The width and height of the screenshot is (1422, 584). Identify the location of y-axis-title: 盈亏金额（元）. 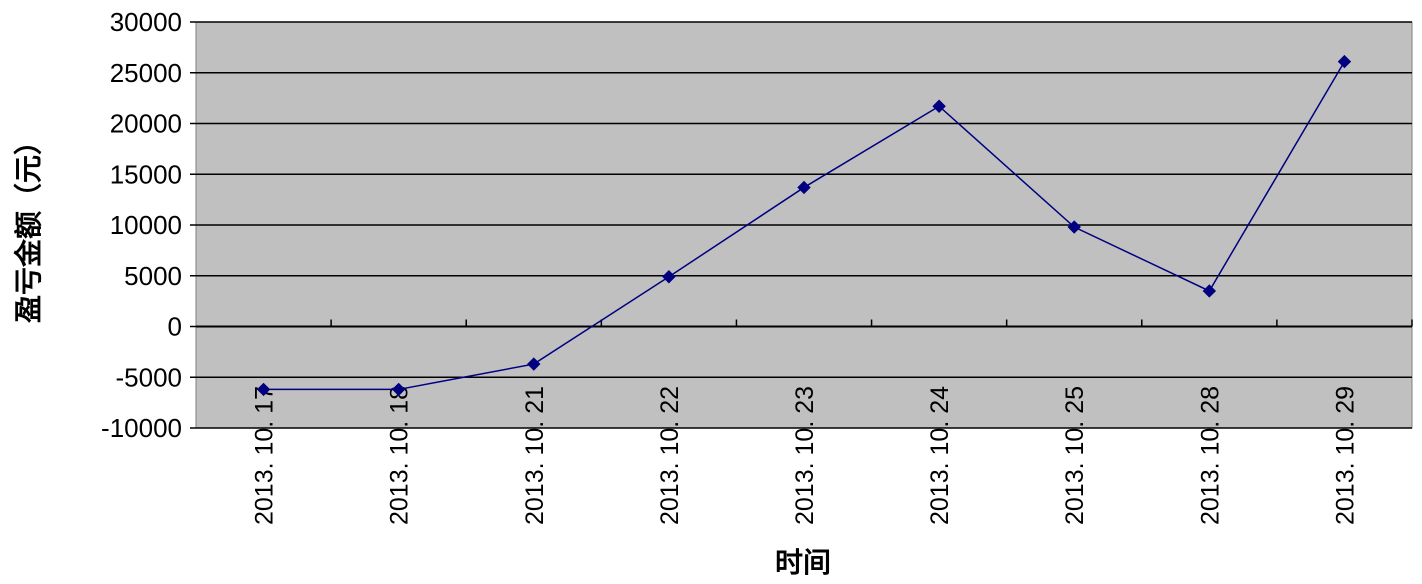
(28, 225).